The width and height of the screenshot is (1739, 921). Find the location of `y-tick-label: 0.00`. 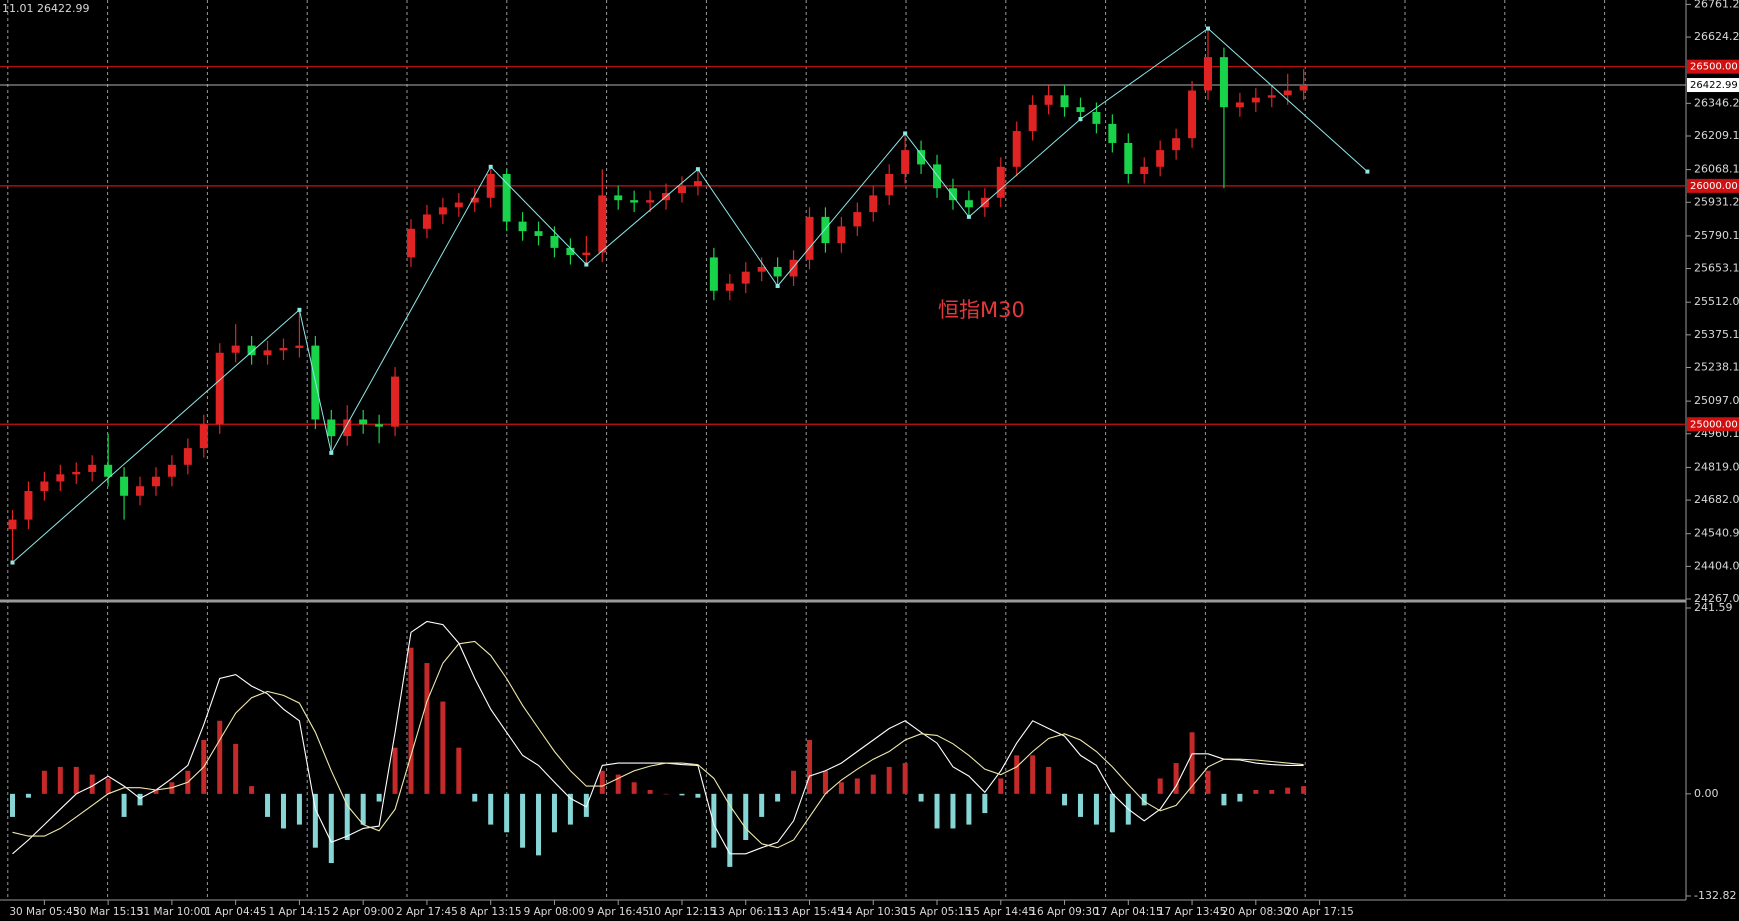

y-tick-label: 0.00 is located at coordinates (1706, 793).